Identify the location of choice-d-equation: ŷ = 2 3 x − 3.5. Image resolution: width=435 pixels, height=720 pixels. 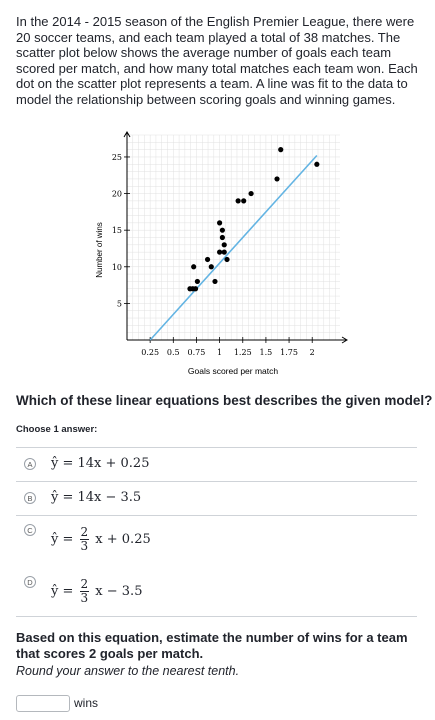
(96, 591).